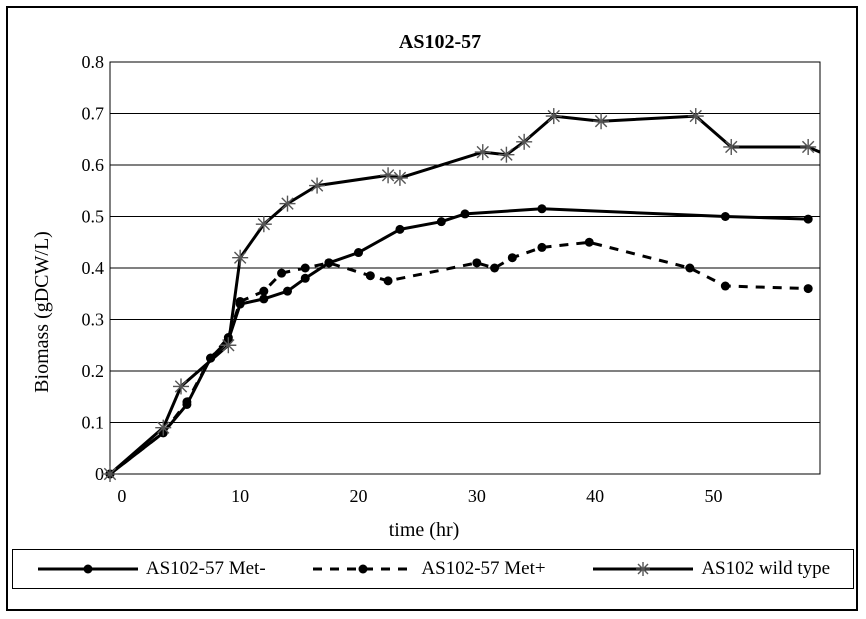 The image size is (866, 619). Describe the element at coordinates (419, 496) in the screenshot. I see `x-tick-labels: 0 10 20 30 40 50` at that location.